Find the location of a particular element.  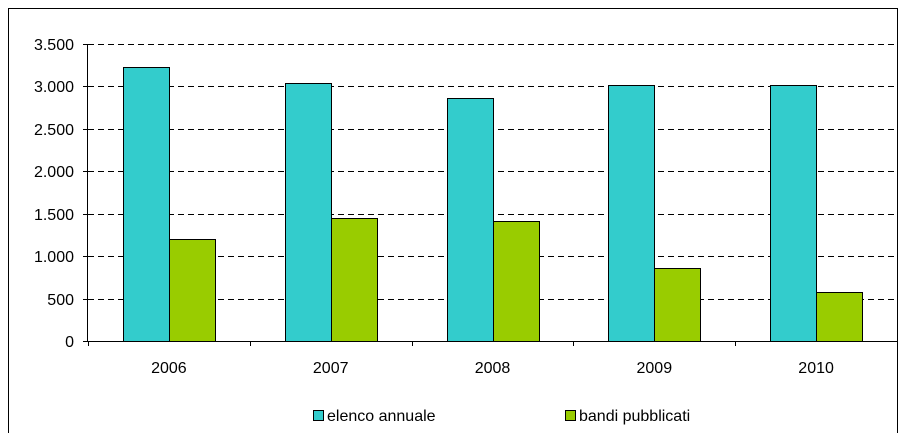

bar-bandi-pubblicati-2010 is located at coordinates (839, 317).